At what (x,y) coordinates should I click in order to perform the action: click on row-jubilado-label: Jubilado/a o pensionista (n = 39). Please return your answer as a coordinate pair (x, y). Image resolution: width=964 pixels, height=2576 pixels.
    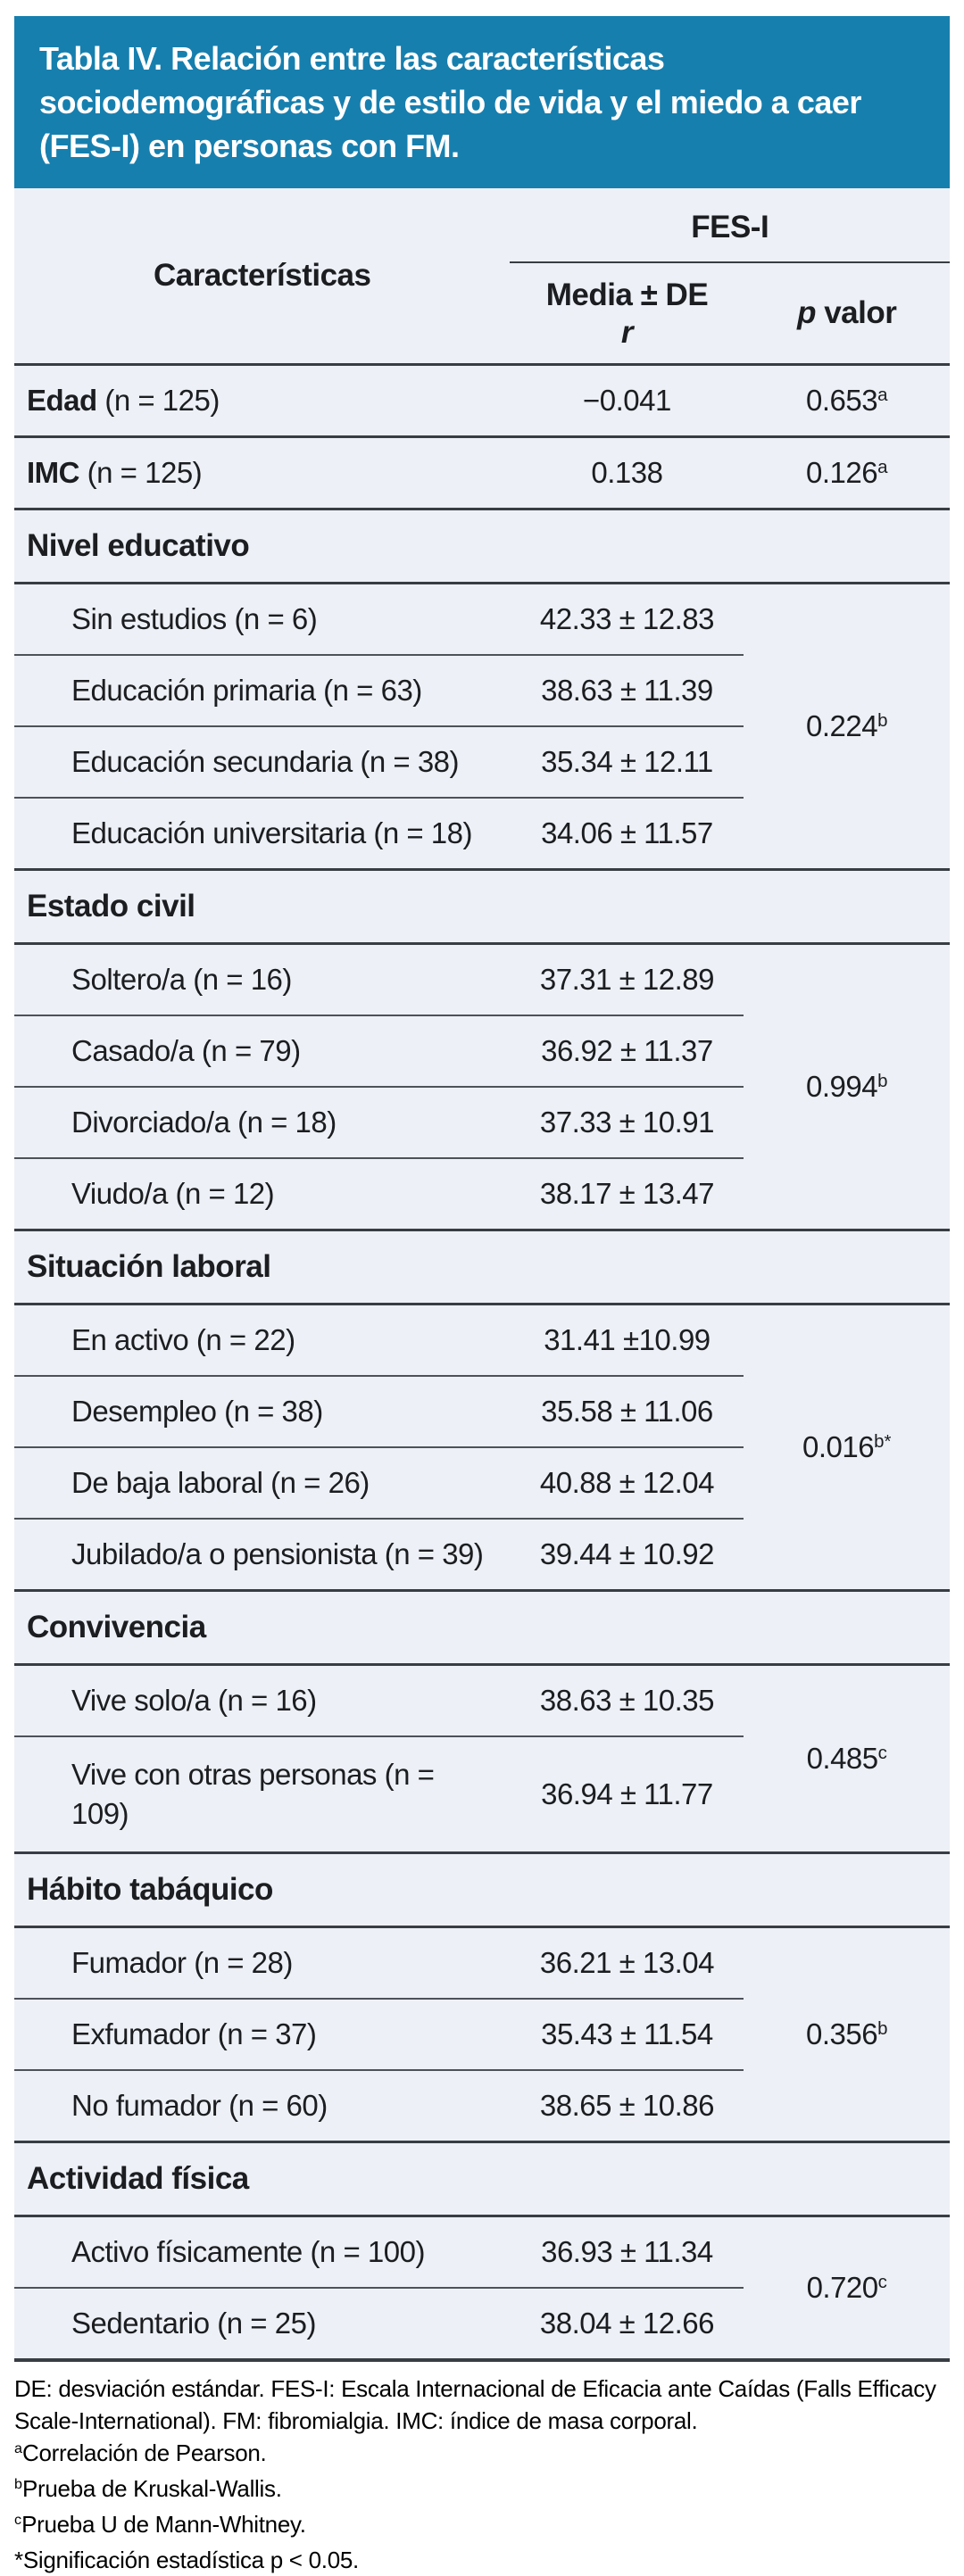
    Looking at the image, I should click on (262, 1554).